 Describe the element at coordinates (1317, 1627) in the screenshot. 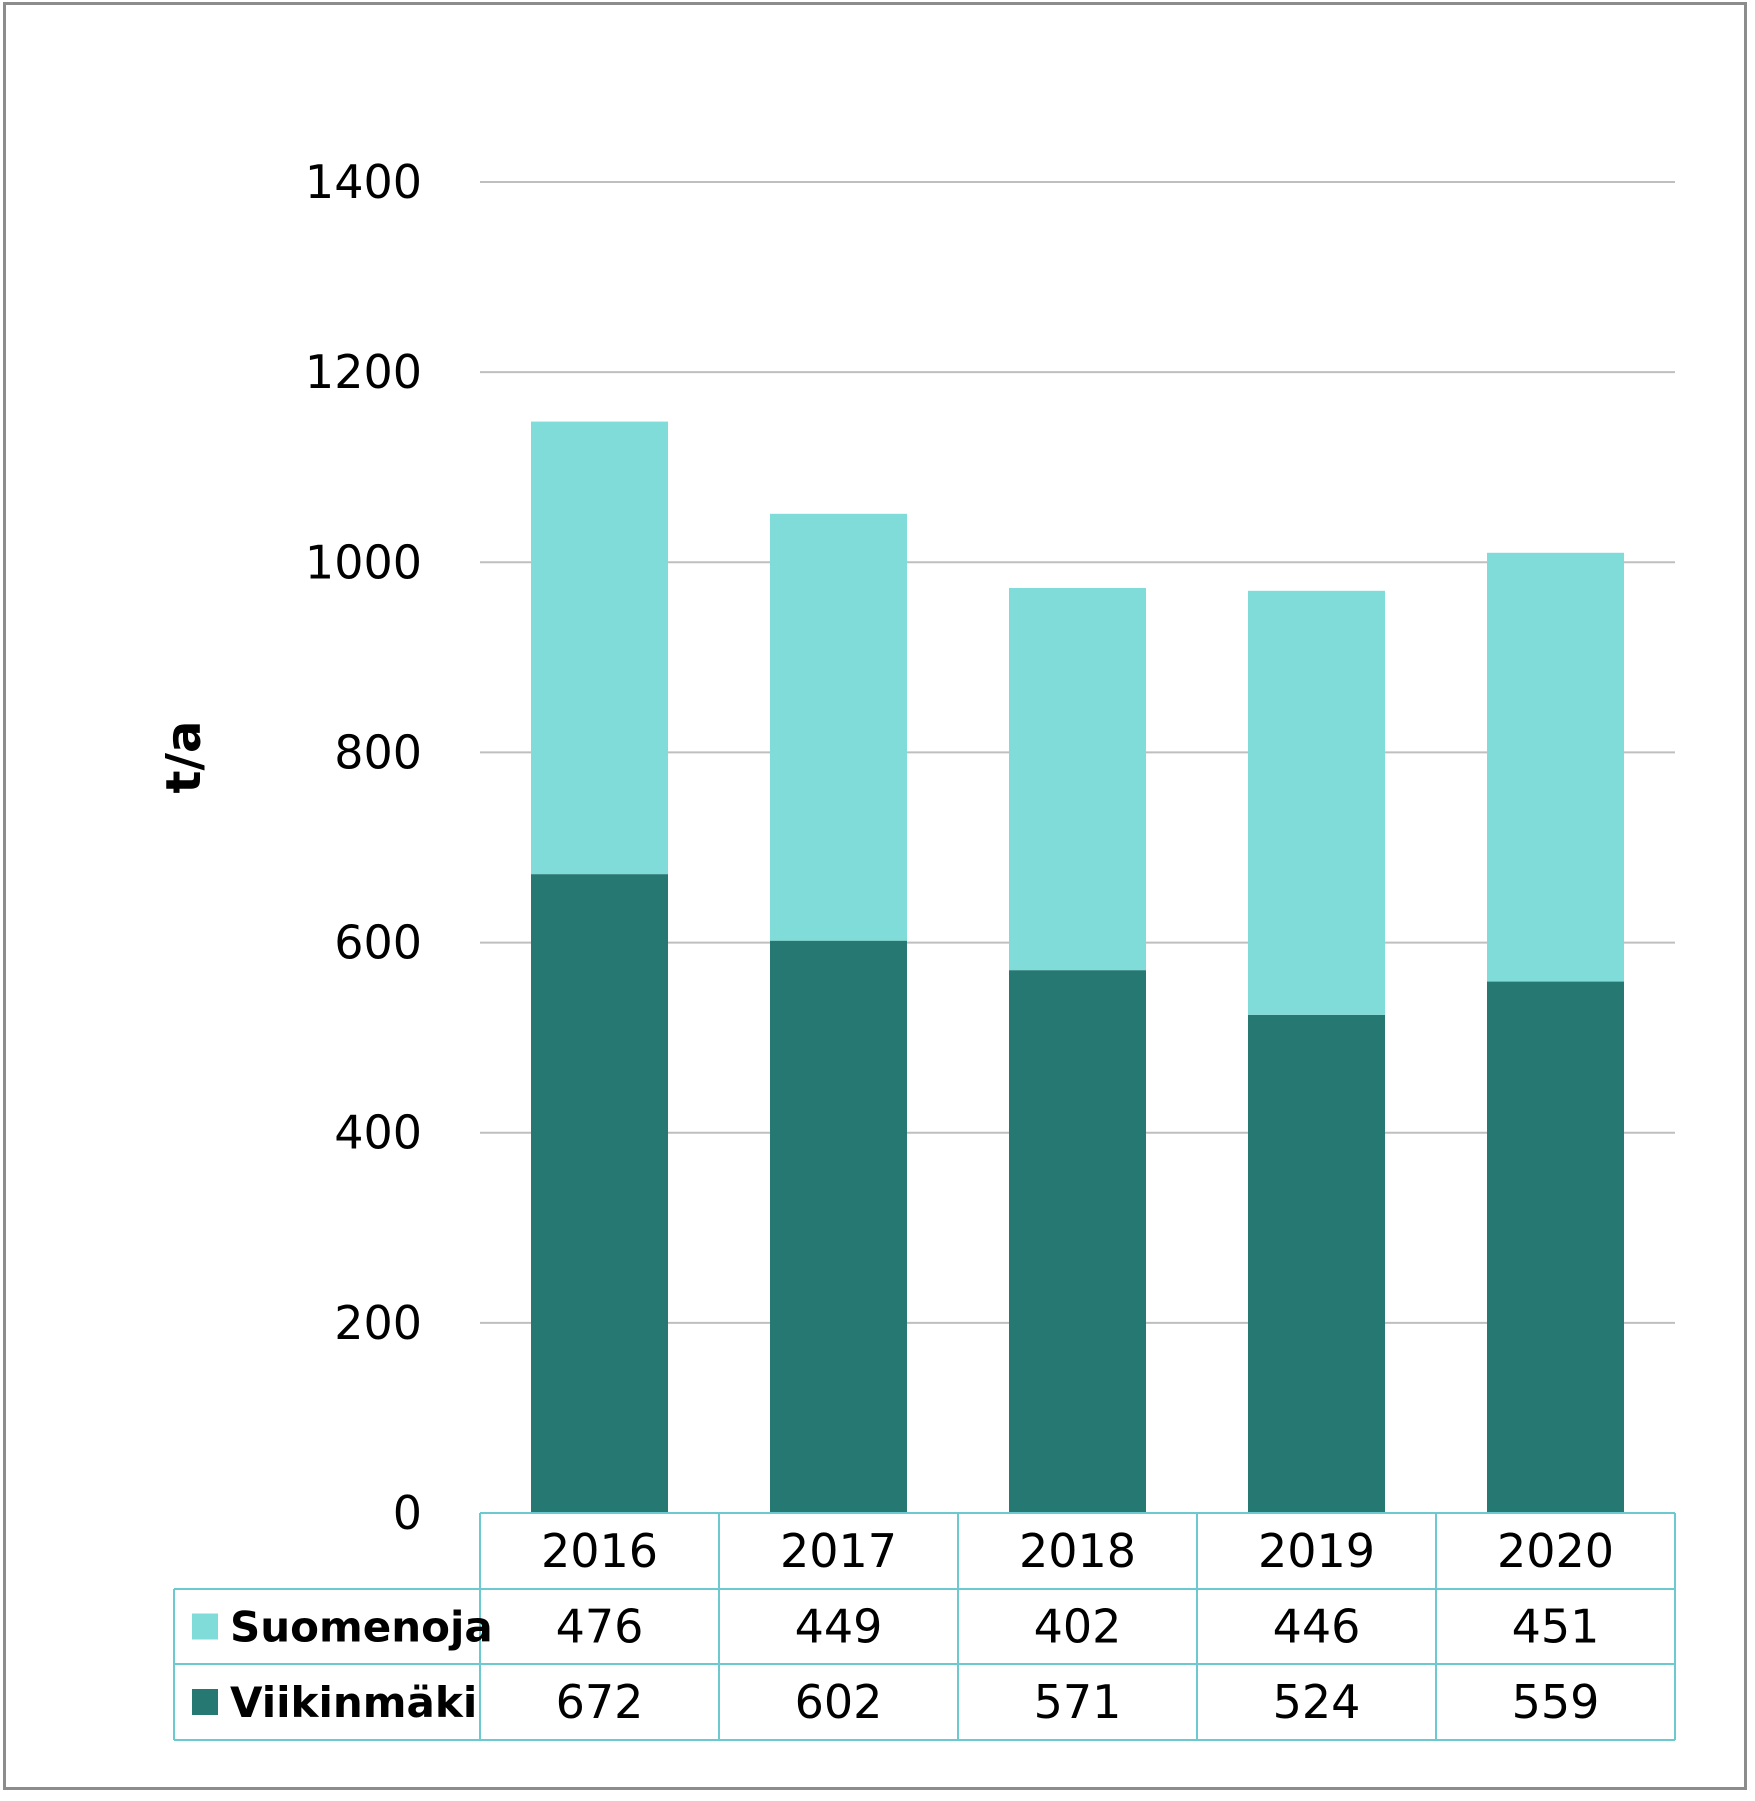

I see `data-label: 446` at that location.